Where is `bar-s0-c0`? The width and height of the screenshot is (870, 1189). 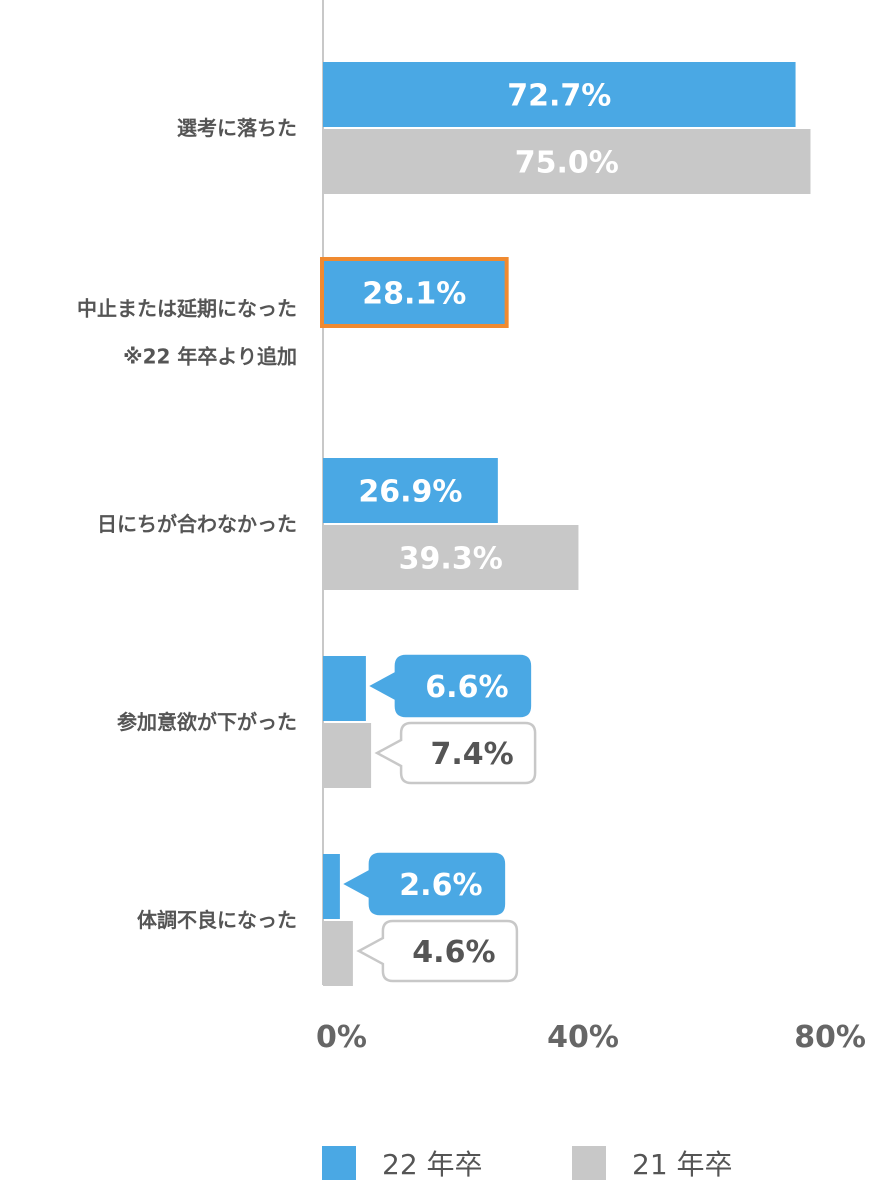 bar-s0-c0 is located at coordinates (559, 94).